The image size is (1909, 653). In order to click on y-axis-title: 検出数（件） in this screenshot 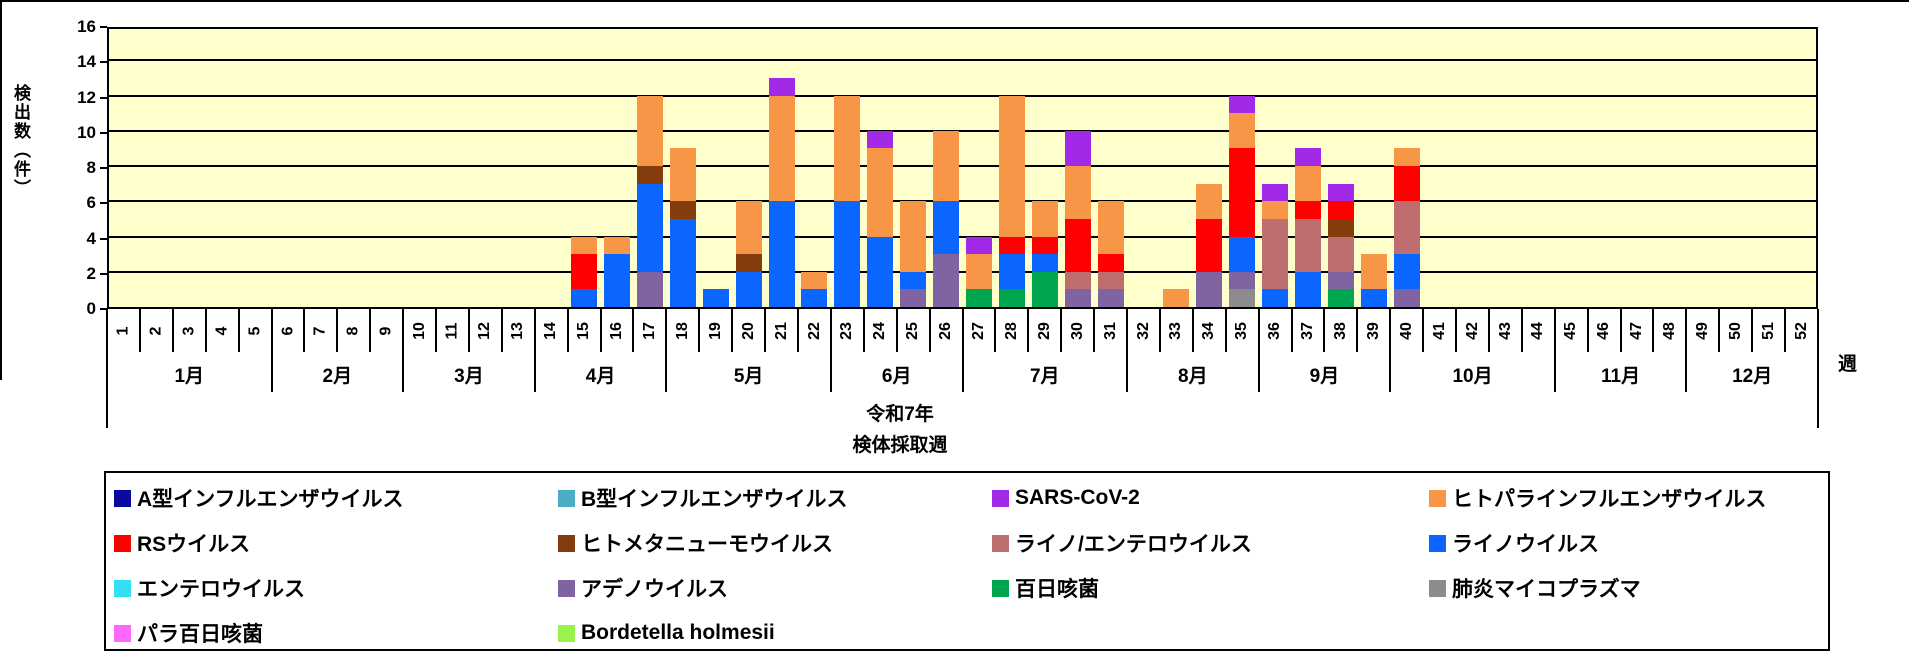, I will do `click(20, 141)`.